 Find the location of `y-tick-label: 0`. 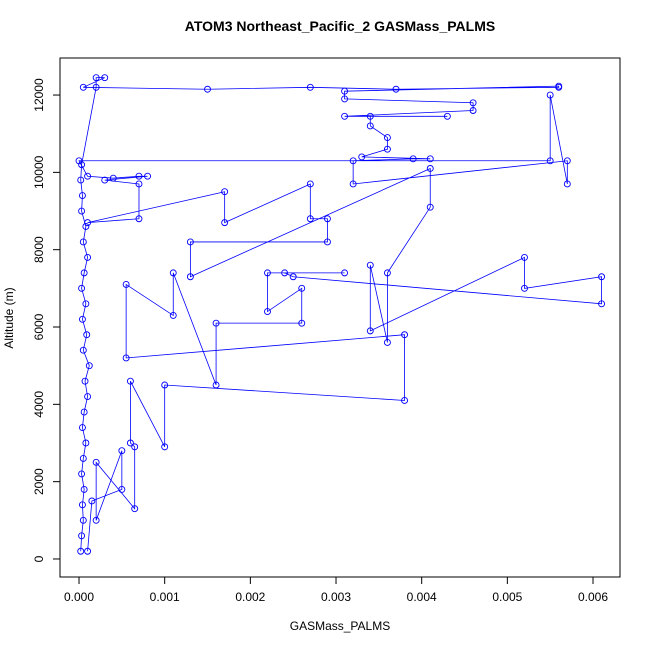

y-tick-label: 0 is located at coordinates (39, 558).